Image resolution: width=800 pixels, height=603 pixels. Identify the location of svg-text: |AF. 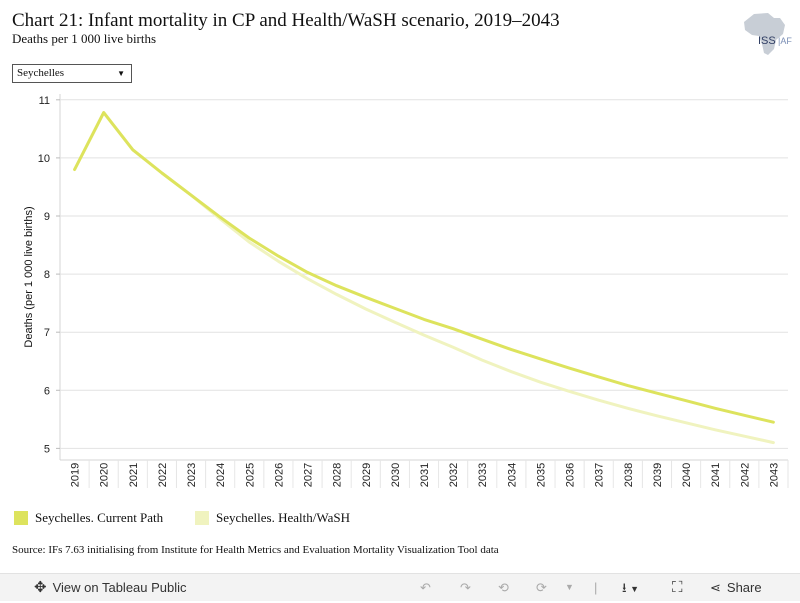
(785, 41).